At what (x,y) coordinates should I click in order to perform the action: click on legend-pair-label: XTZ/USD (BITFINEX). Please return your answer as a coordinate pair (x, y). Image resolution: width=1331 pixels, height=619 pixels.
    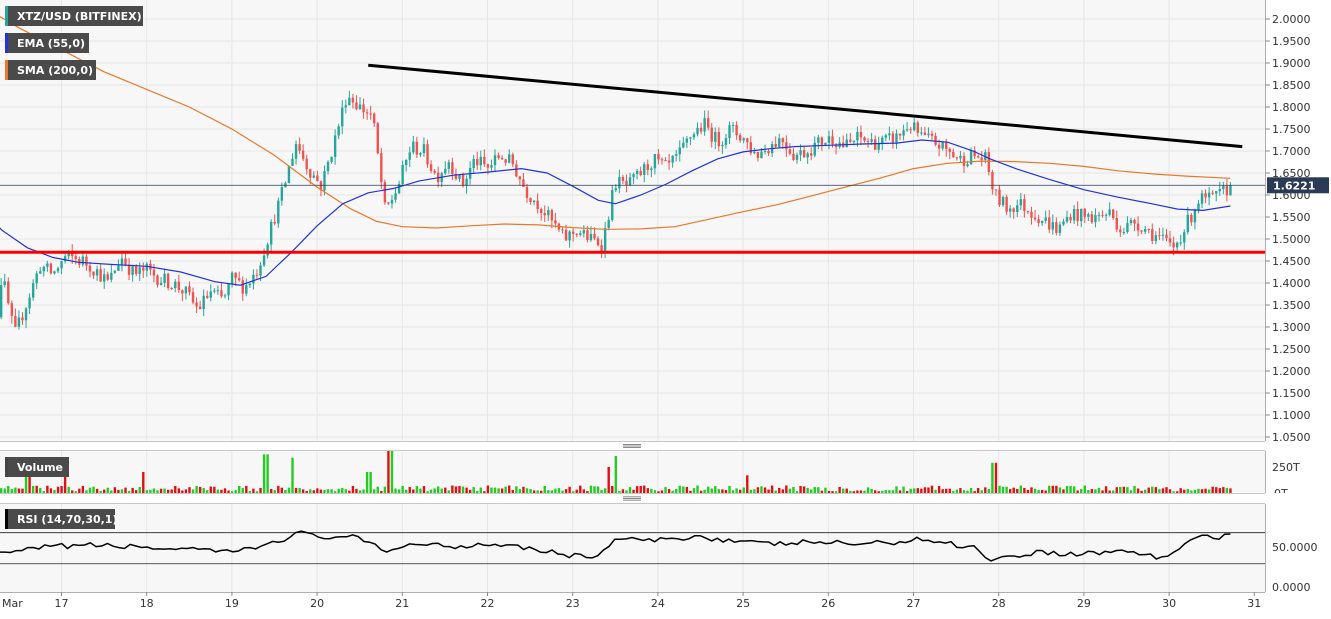
    Looking at the image, I should click on (79, 16).